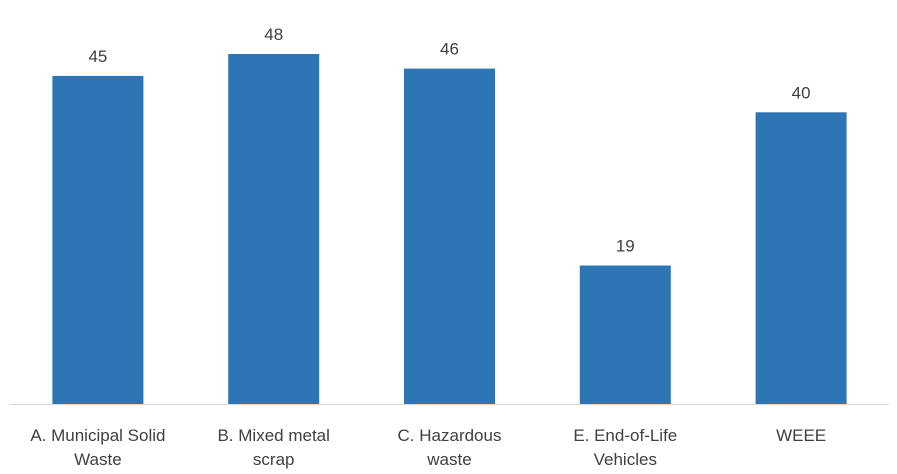 The image size is (897, 474). Describe the element at coordinates (801, 92) in the screenshot. I see `bar-value-label: 40` at that location.